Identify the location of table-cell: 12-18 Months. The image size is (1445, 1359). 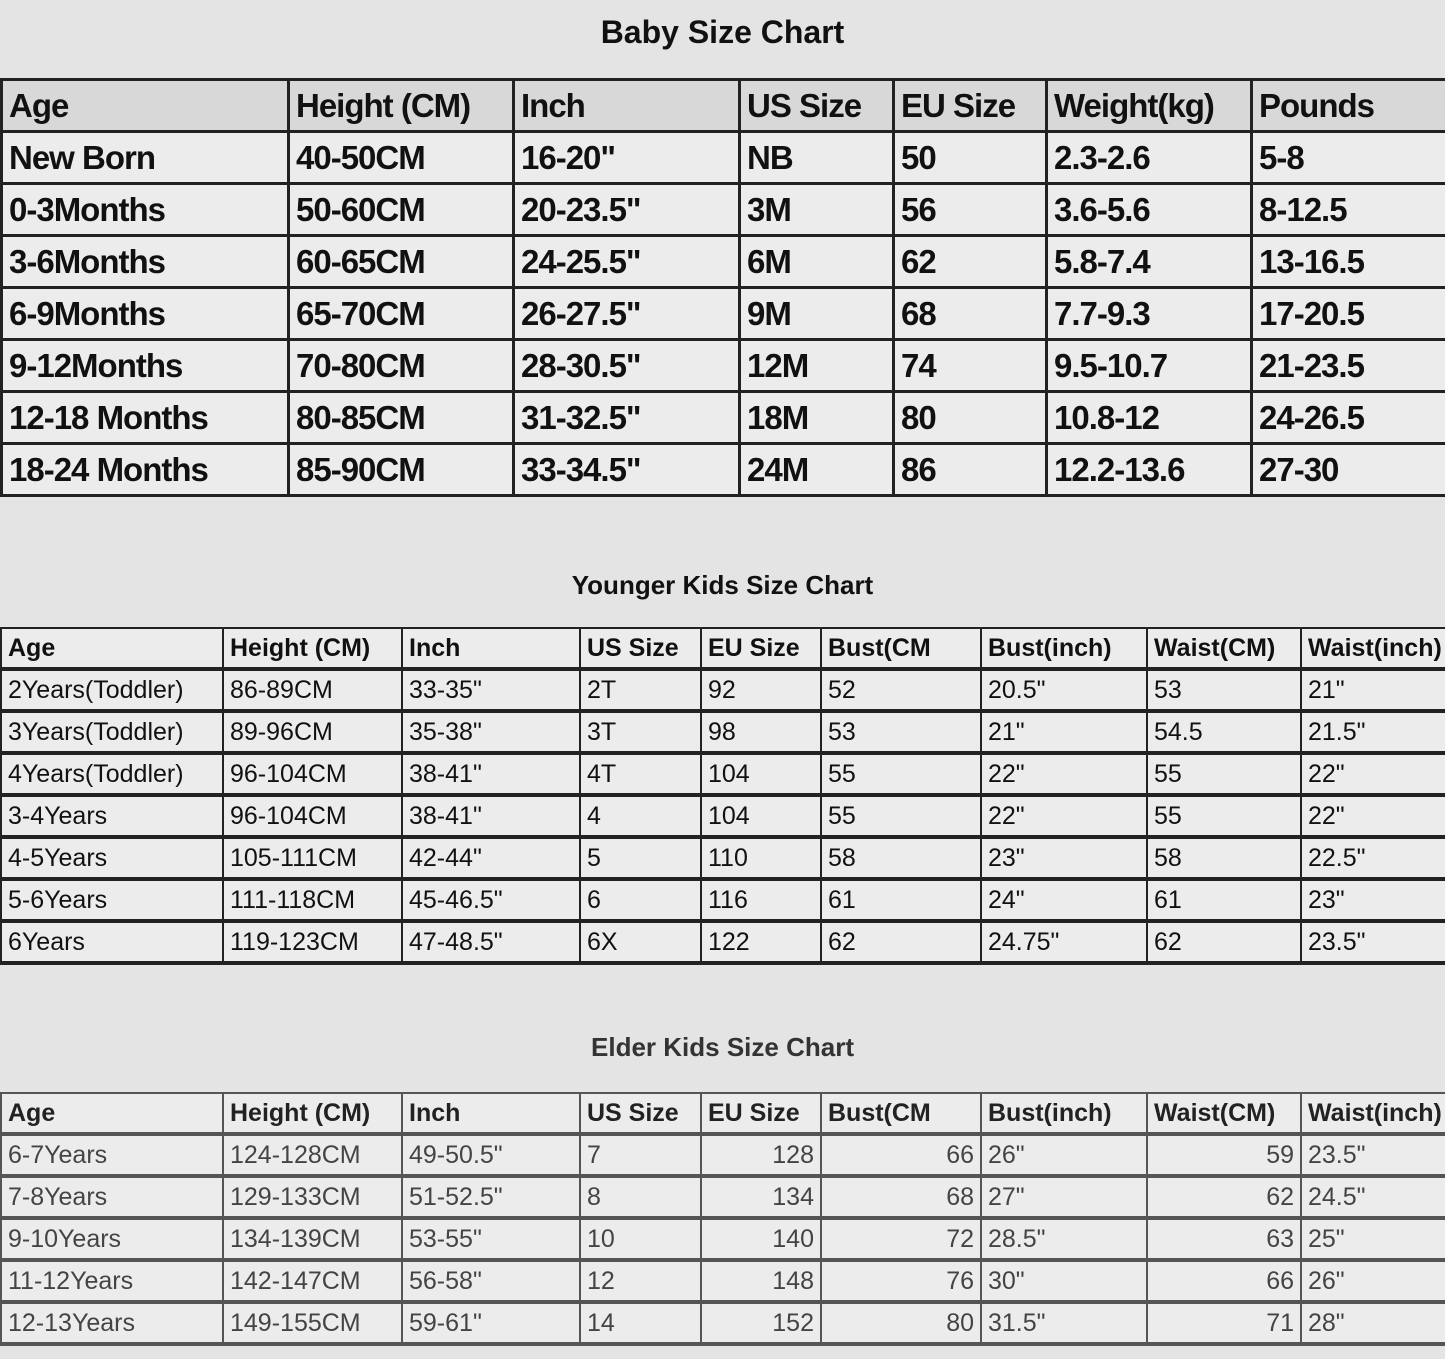
(145, 417).